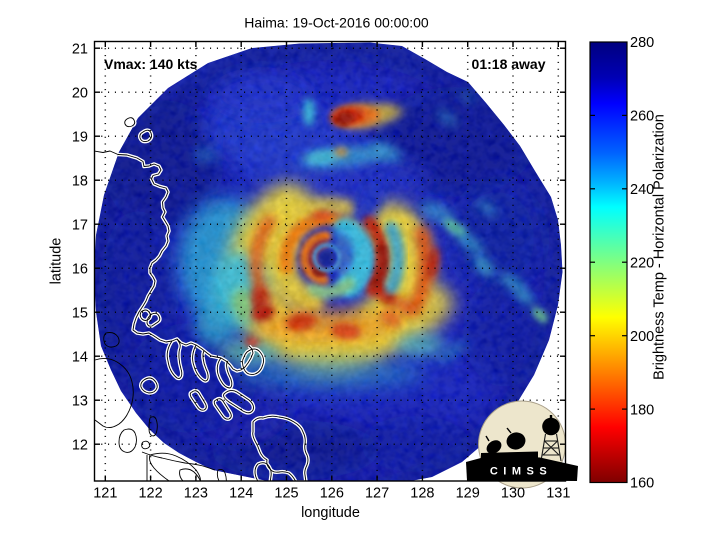 The width and height of the screenshot is (720, 540). I want to click on svg-text: 126, so click(332, 494).